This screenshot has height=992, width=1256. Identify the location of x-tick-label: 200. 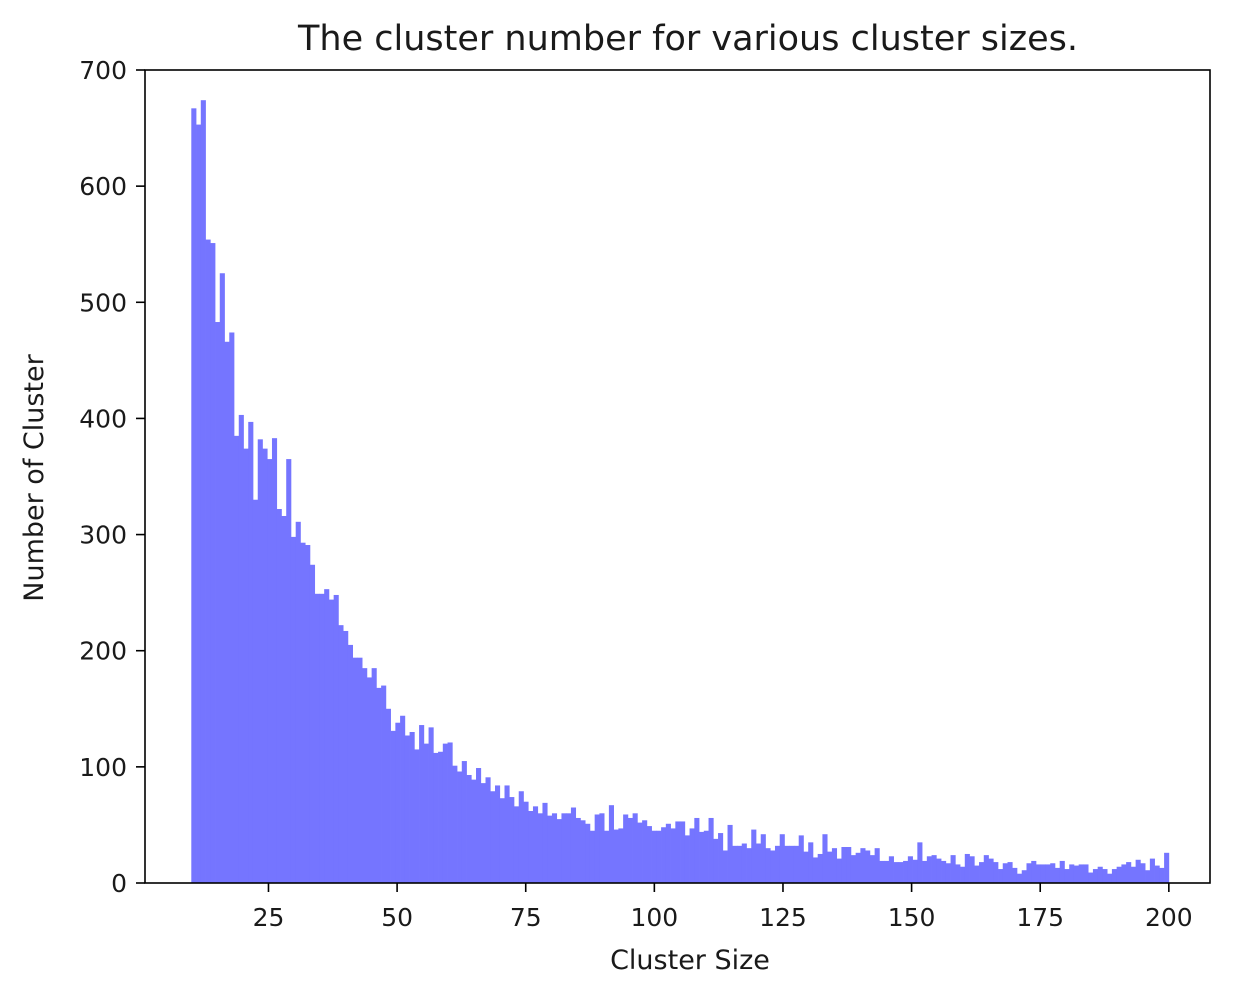
(1169, 917).